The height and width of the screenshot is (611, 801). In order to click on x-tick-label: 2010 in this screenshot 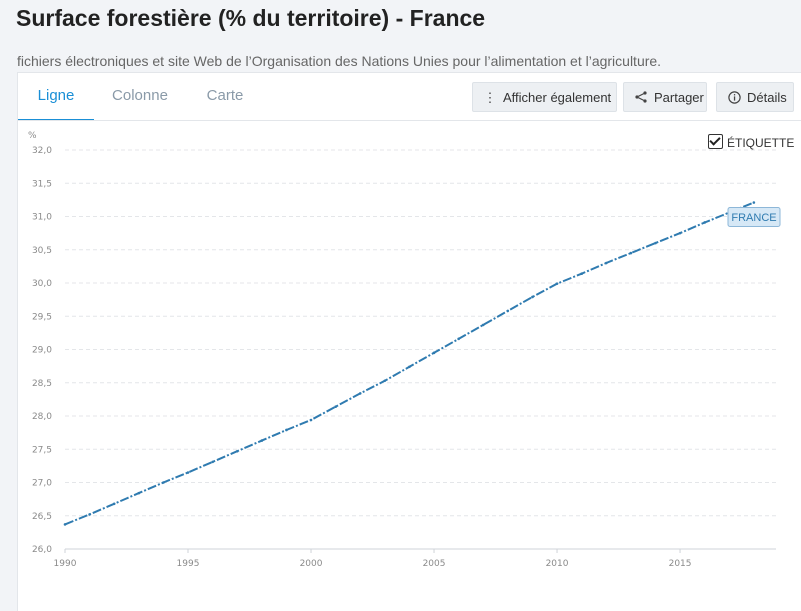, I will do `click(557, 564)`.